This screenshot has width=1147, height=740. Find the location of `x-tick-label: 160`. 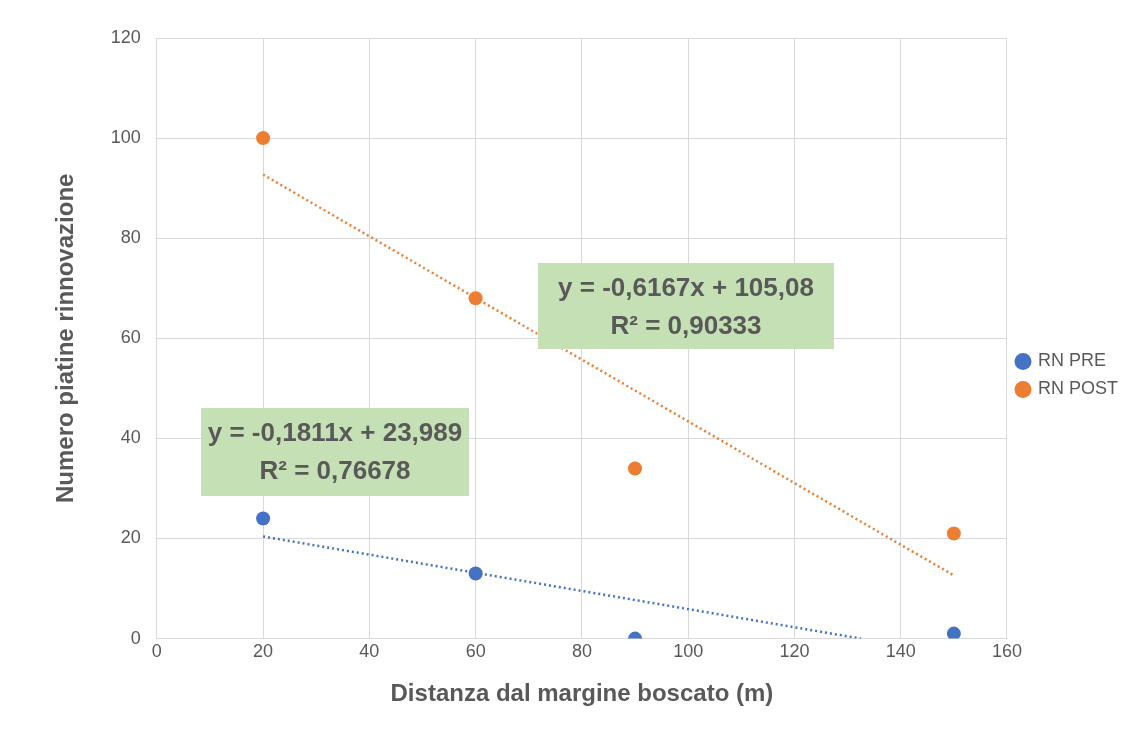

x-tick-label: 160 is located at coordinates (1007, 651).